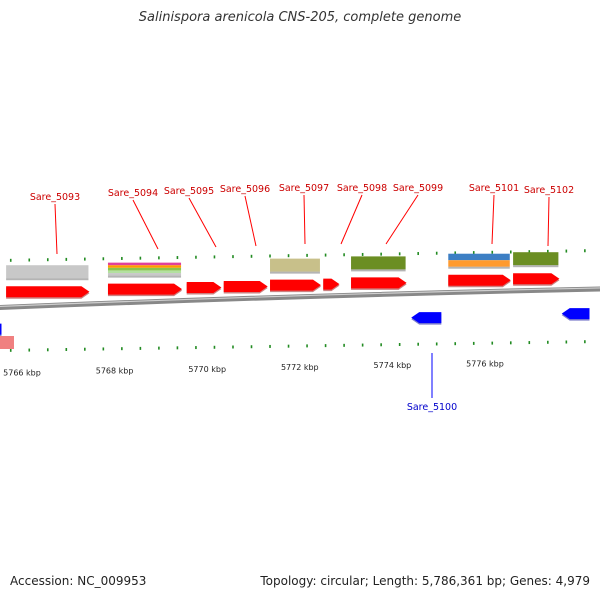  Describe the element at coordinates (115, 371) in the screenshot. I see `position-label: 5768 kbp` at that location.